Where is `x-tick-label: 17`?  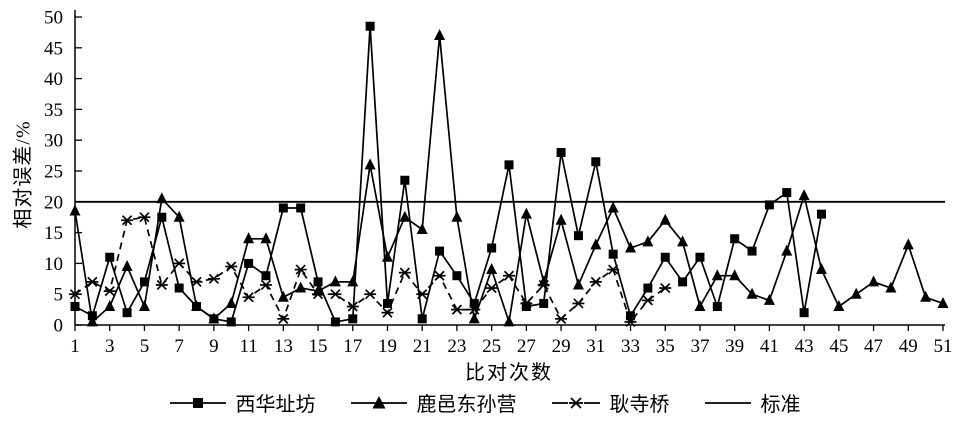 x-tick-label: 17 is located at coordinates (352, 346).